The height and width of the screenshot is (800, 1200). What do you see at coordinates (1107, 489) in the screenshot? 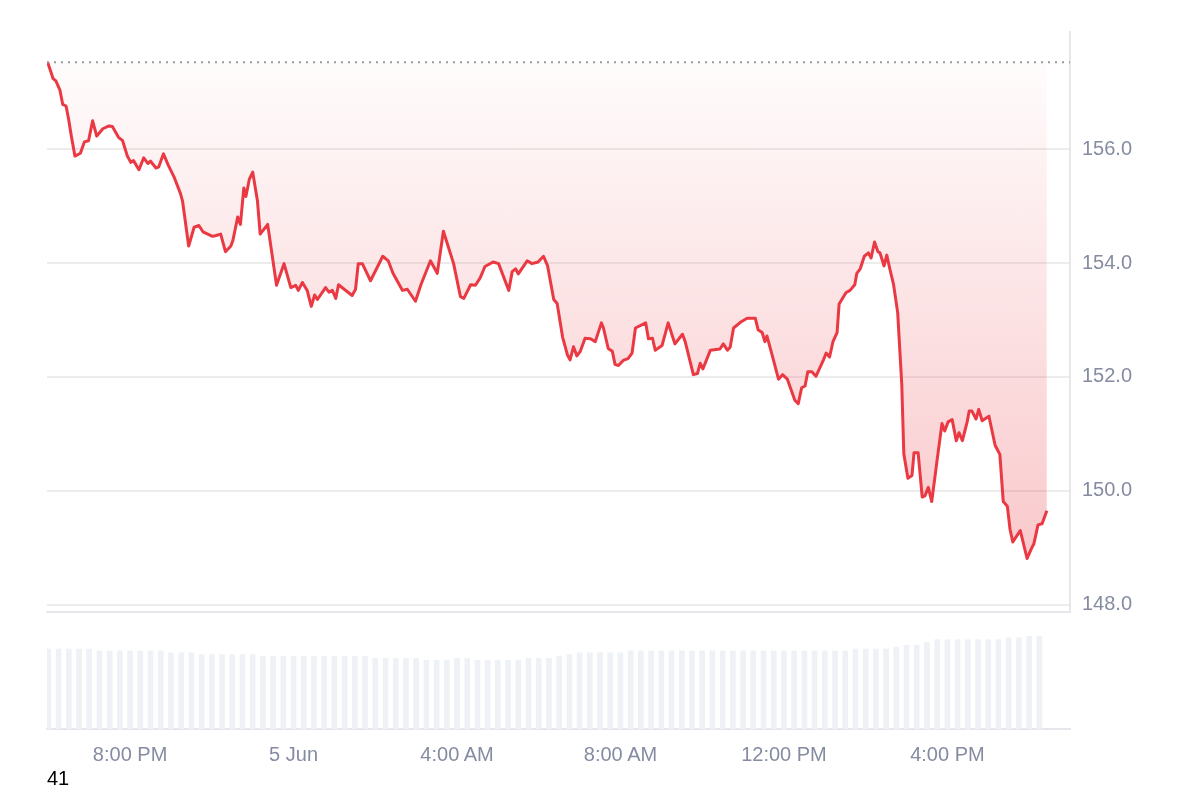
I see `y-tick-label: 150.0` at bounding box center [1107, 489].